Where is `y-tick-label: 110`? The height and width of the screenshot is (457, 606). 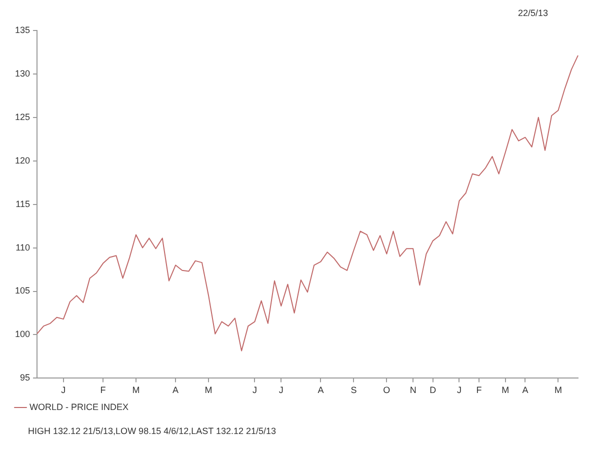
y-tick-label: 110 is located at coordinates (23, 247).